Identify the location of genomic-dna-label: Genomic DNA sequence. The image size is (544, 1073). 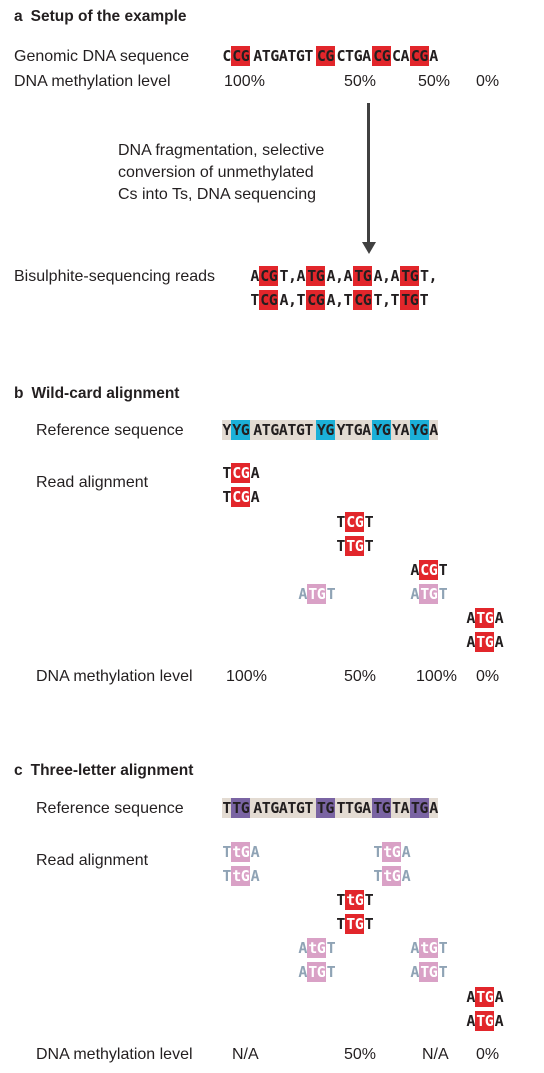
(102, 56).